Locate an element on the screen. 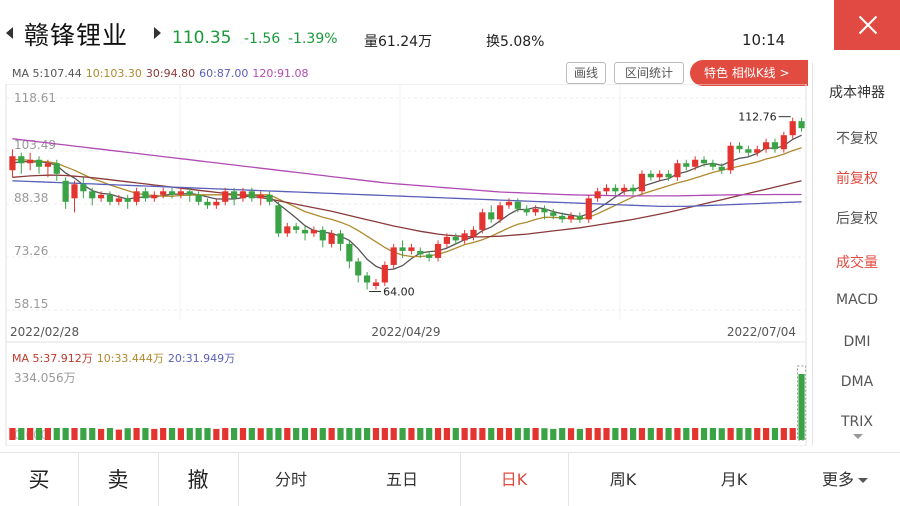 This screenshot has width=900, height=506. x-axis-label: 2022/07/04 is located at coordinates (761, 332).